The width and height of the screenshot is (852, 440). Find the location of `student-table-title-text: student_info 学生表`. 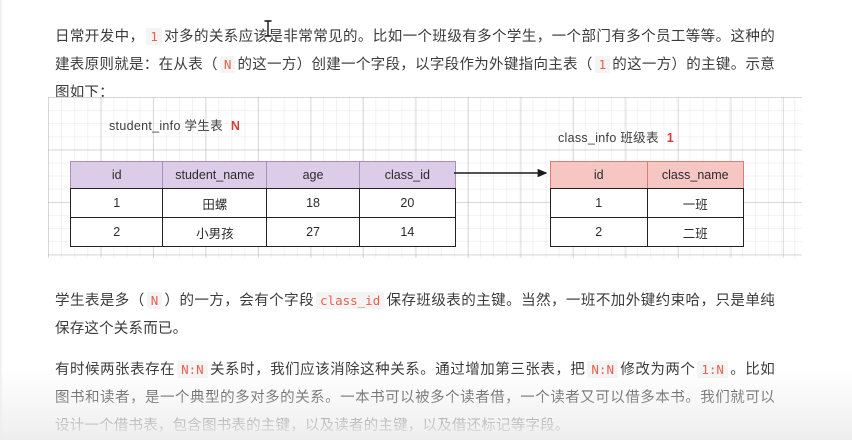

student-table-title-text: student_info 学生表 is located at coordinates (166, 126).